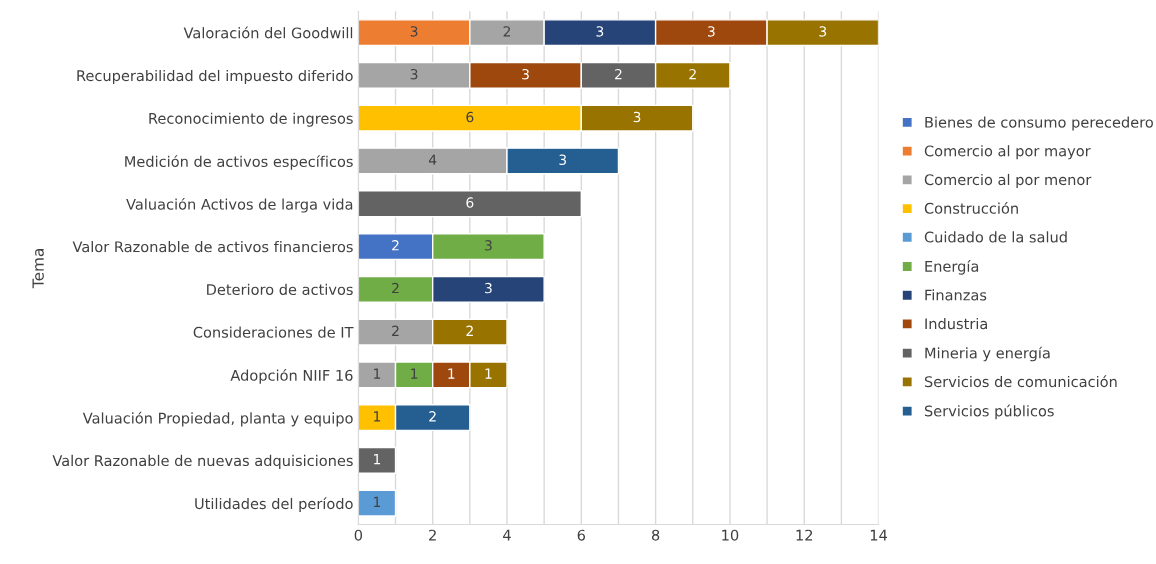 This screenshot has width=1156, height=564. I want to click on y-tick-label: Valor Razonable de nuevas adquisiciones, so click(202, 461).